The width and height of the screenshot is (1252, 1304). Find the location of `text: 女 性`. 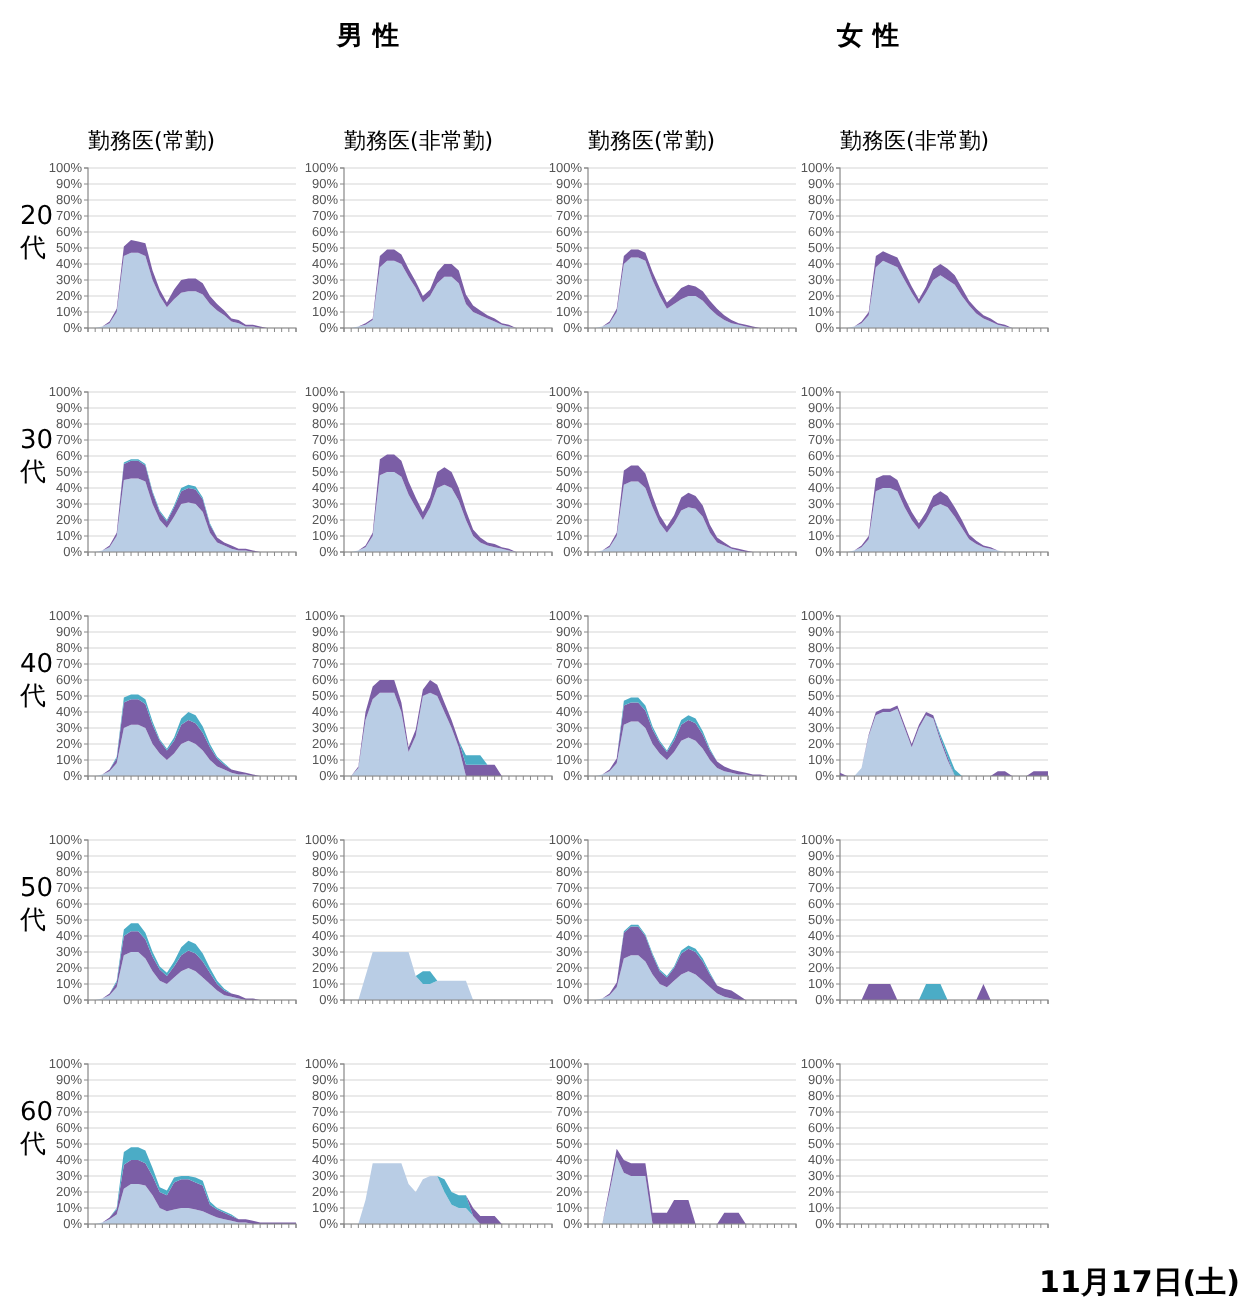

text: 女 性 is located at coordinates (867, 37).